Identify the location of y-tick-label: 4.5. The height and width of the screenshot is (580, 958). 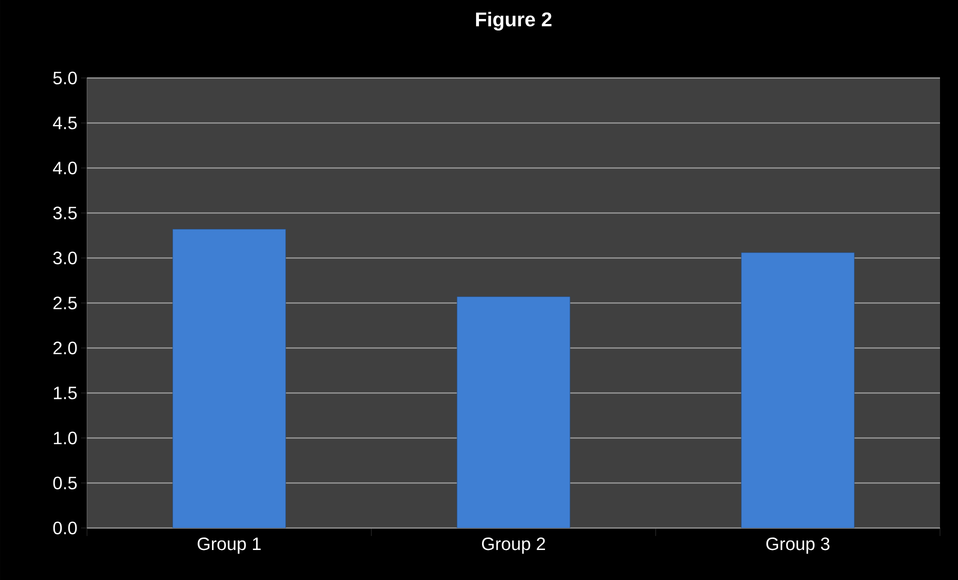
(64, 123).